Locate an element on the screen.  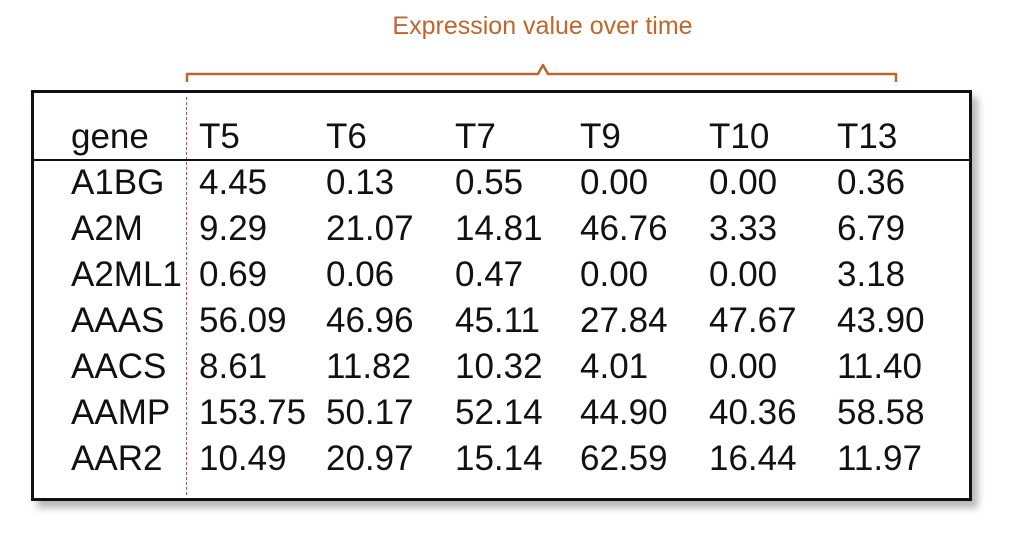
expression-value-cell: 44.90 is located at coordinates (624, 412).